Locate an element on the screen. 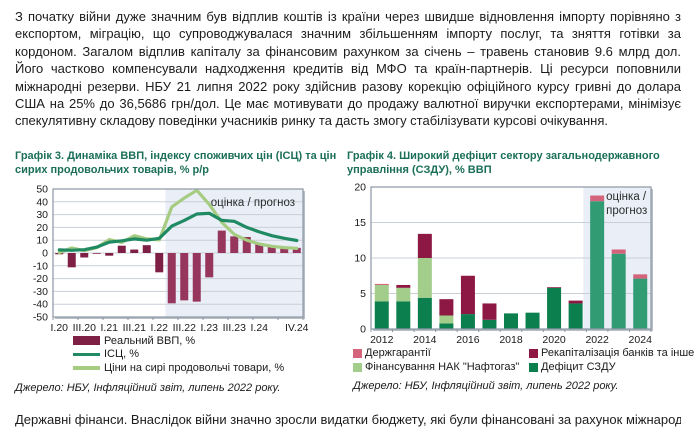 The image size is (695, 427). legend-item: Фінансування НАК "Нафтогаз" is located at coordinates (441, 367).